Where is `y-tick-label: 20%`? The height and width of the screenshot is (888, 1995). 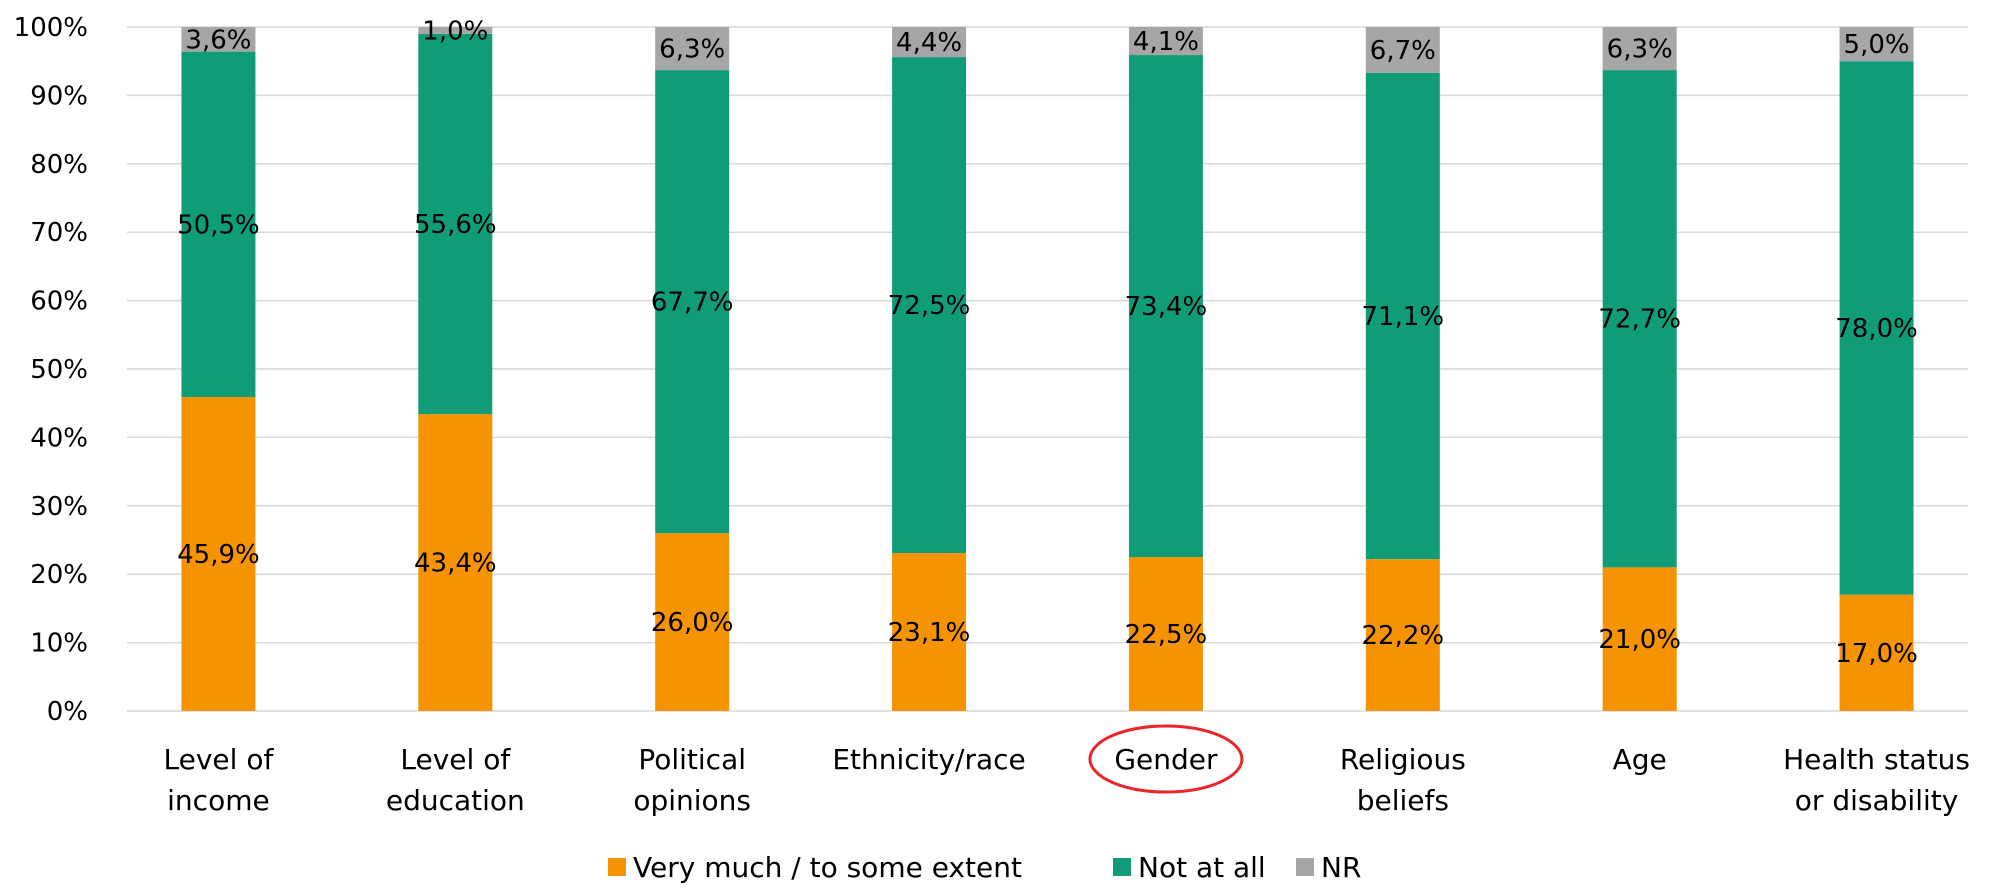 y-tick-label: 20% is located at coordinates (59, 575).